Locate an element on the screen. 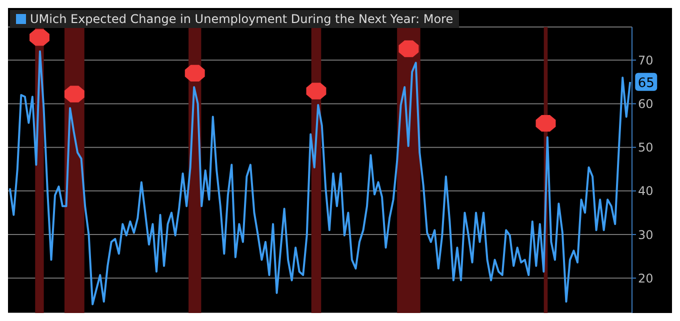 This screenshot has width=680, height=321. data-label: 65 is located at coordinates (646, 83).